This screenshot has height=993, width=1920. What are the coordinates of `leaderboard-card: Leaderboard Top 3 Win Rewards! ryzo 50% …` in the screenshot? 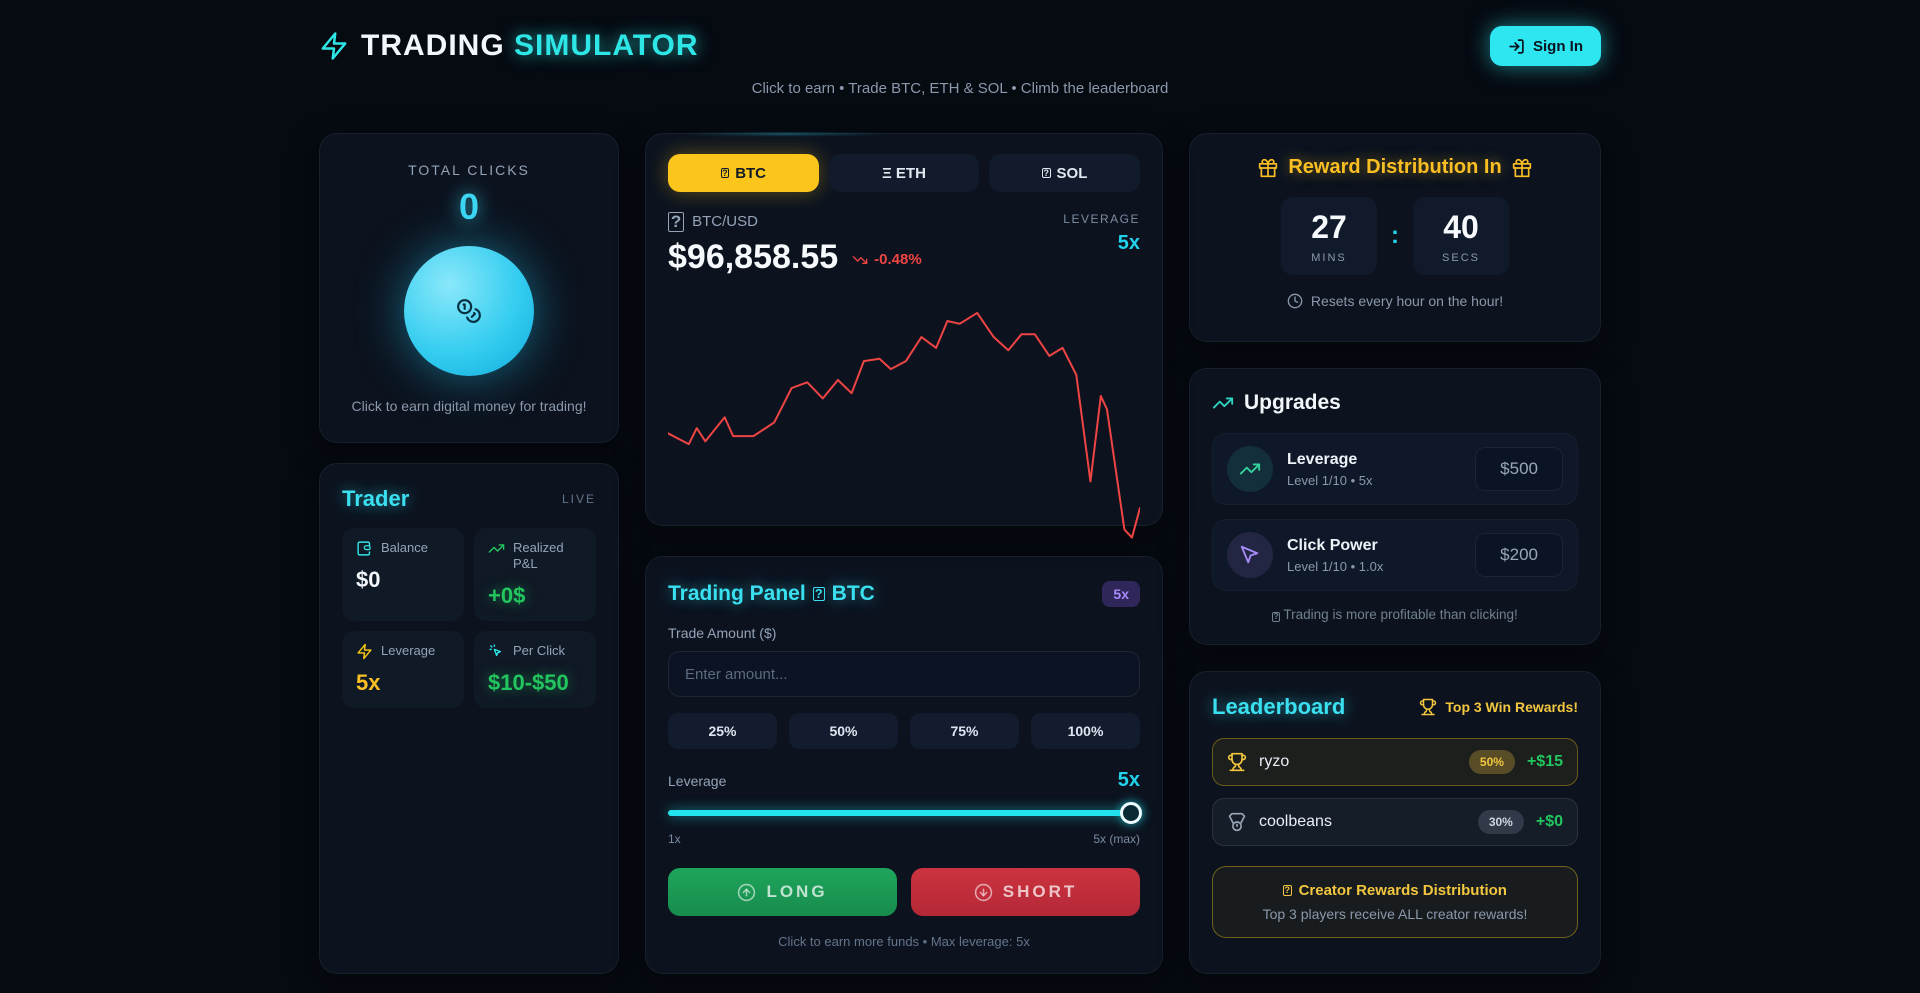 It's located at (1395, 822).